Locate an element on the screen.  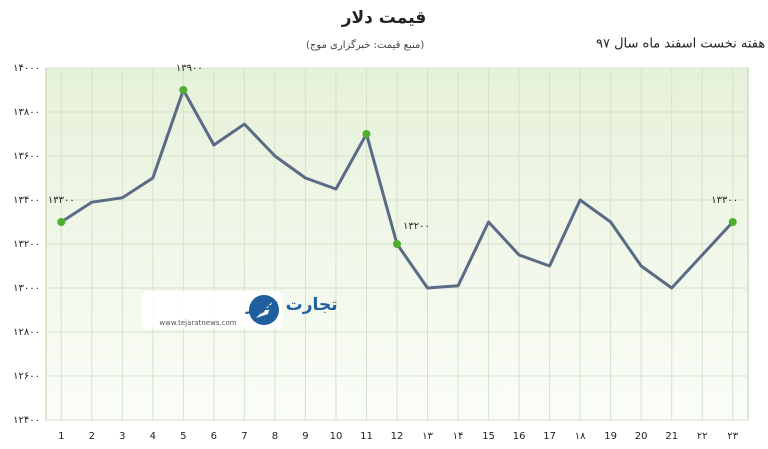
x-tick-label: ۲۲ is located at coordinates (702, 436).